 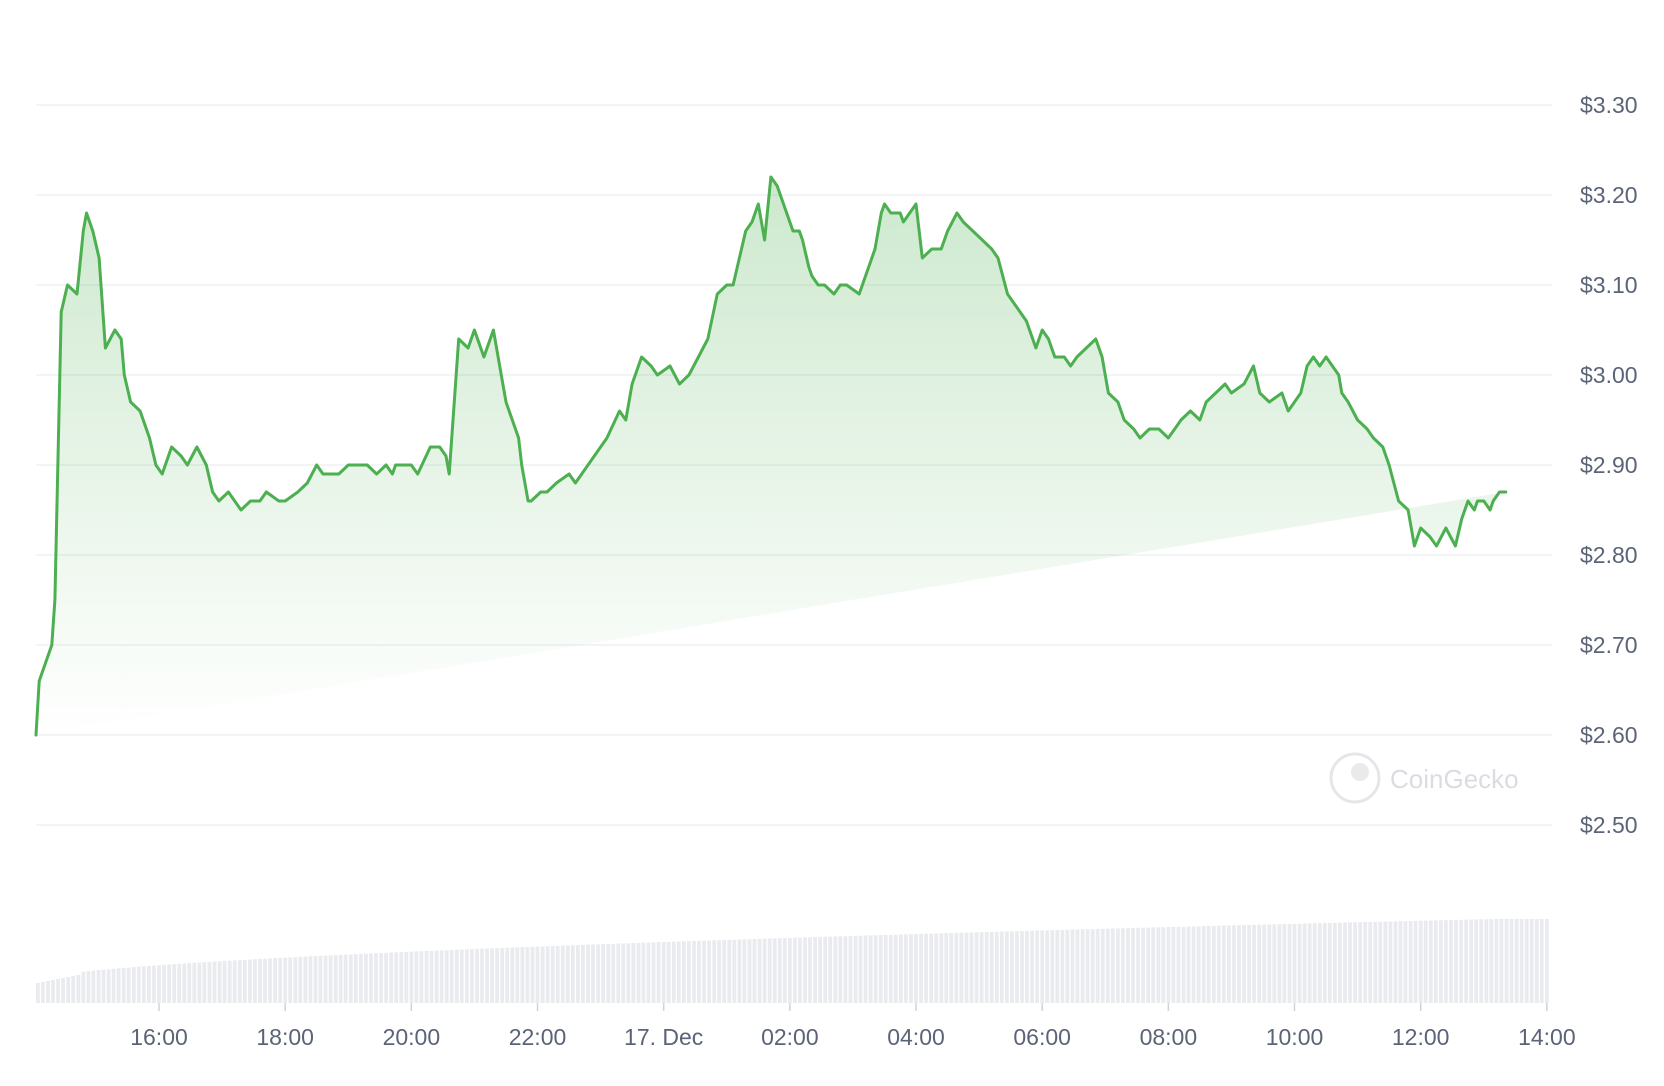 I want to click on x-tick-label: 17. Dec, so click(x=663, y=1037).